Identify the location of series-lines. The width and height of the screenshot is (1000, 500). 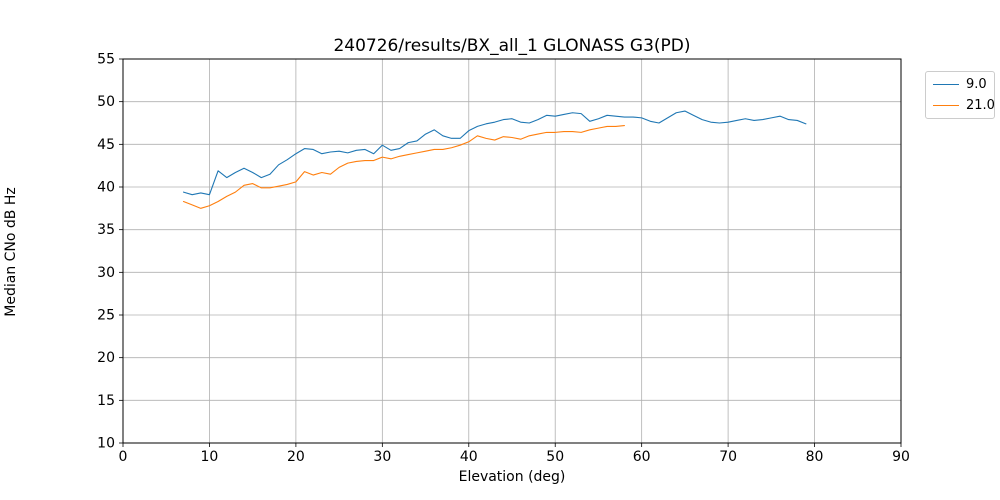
(494, 159).